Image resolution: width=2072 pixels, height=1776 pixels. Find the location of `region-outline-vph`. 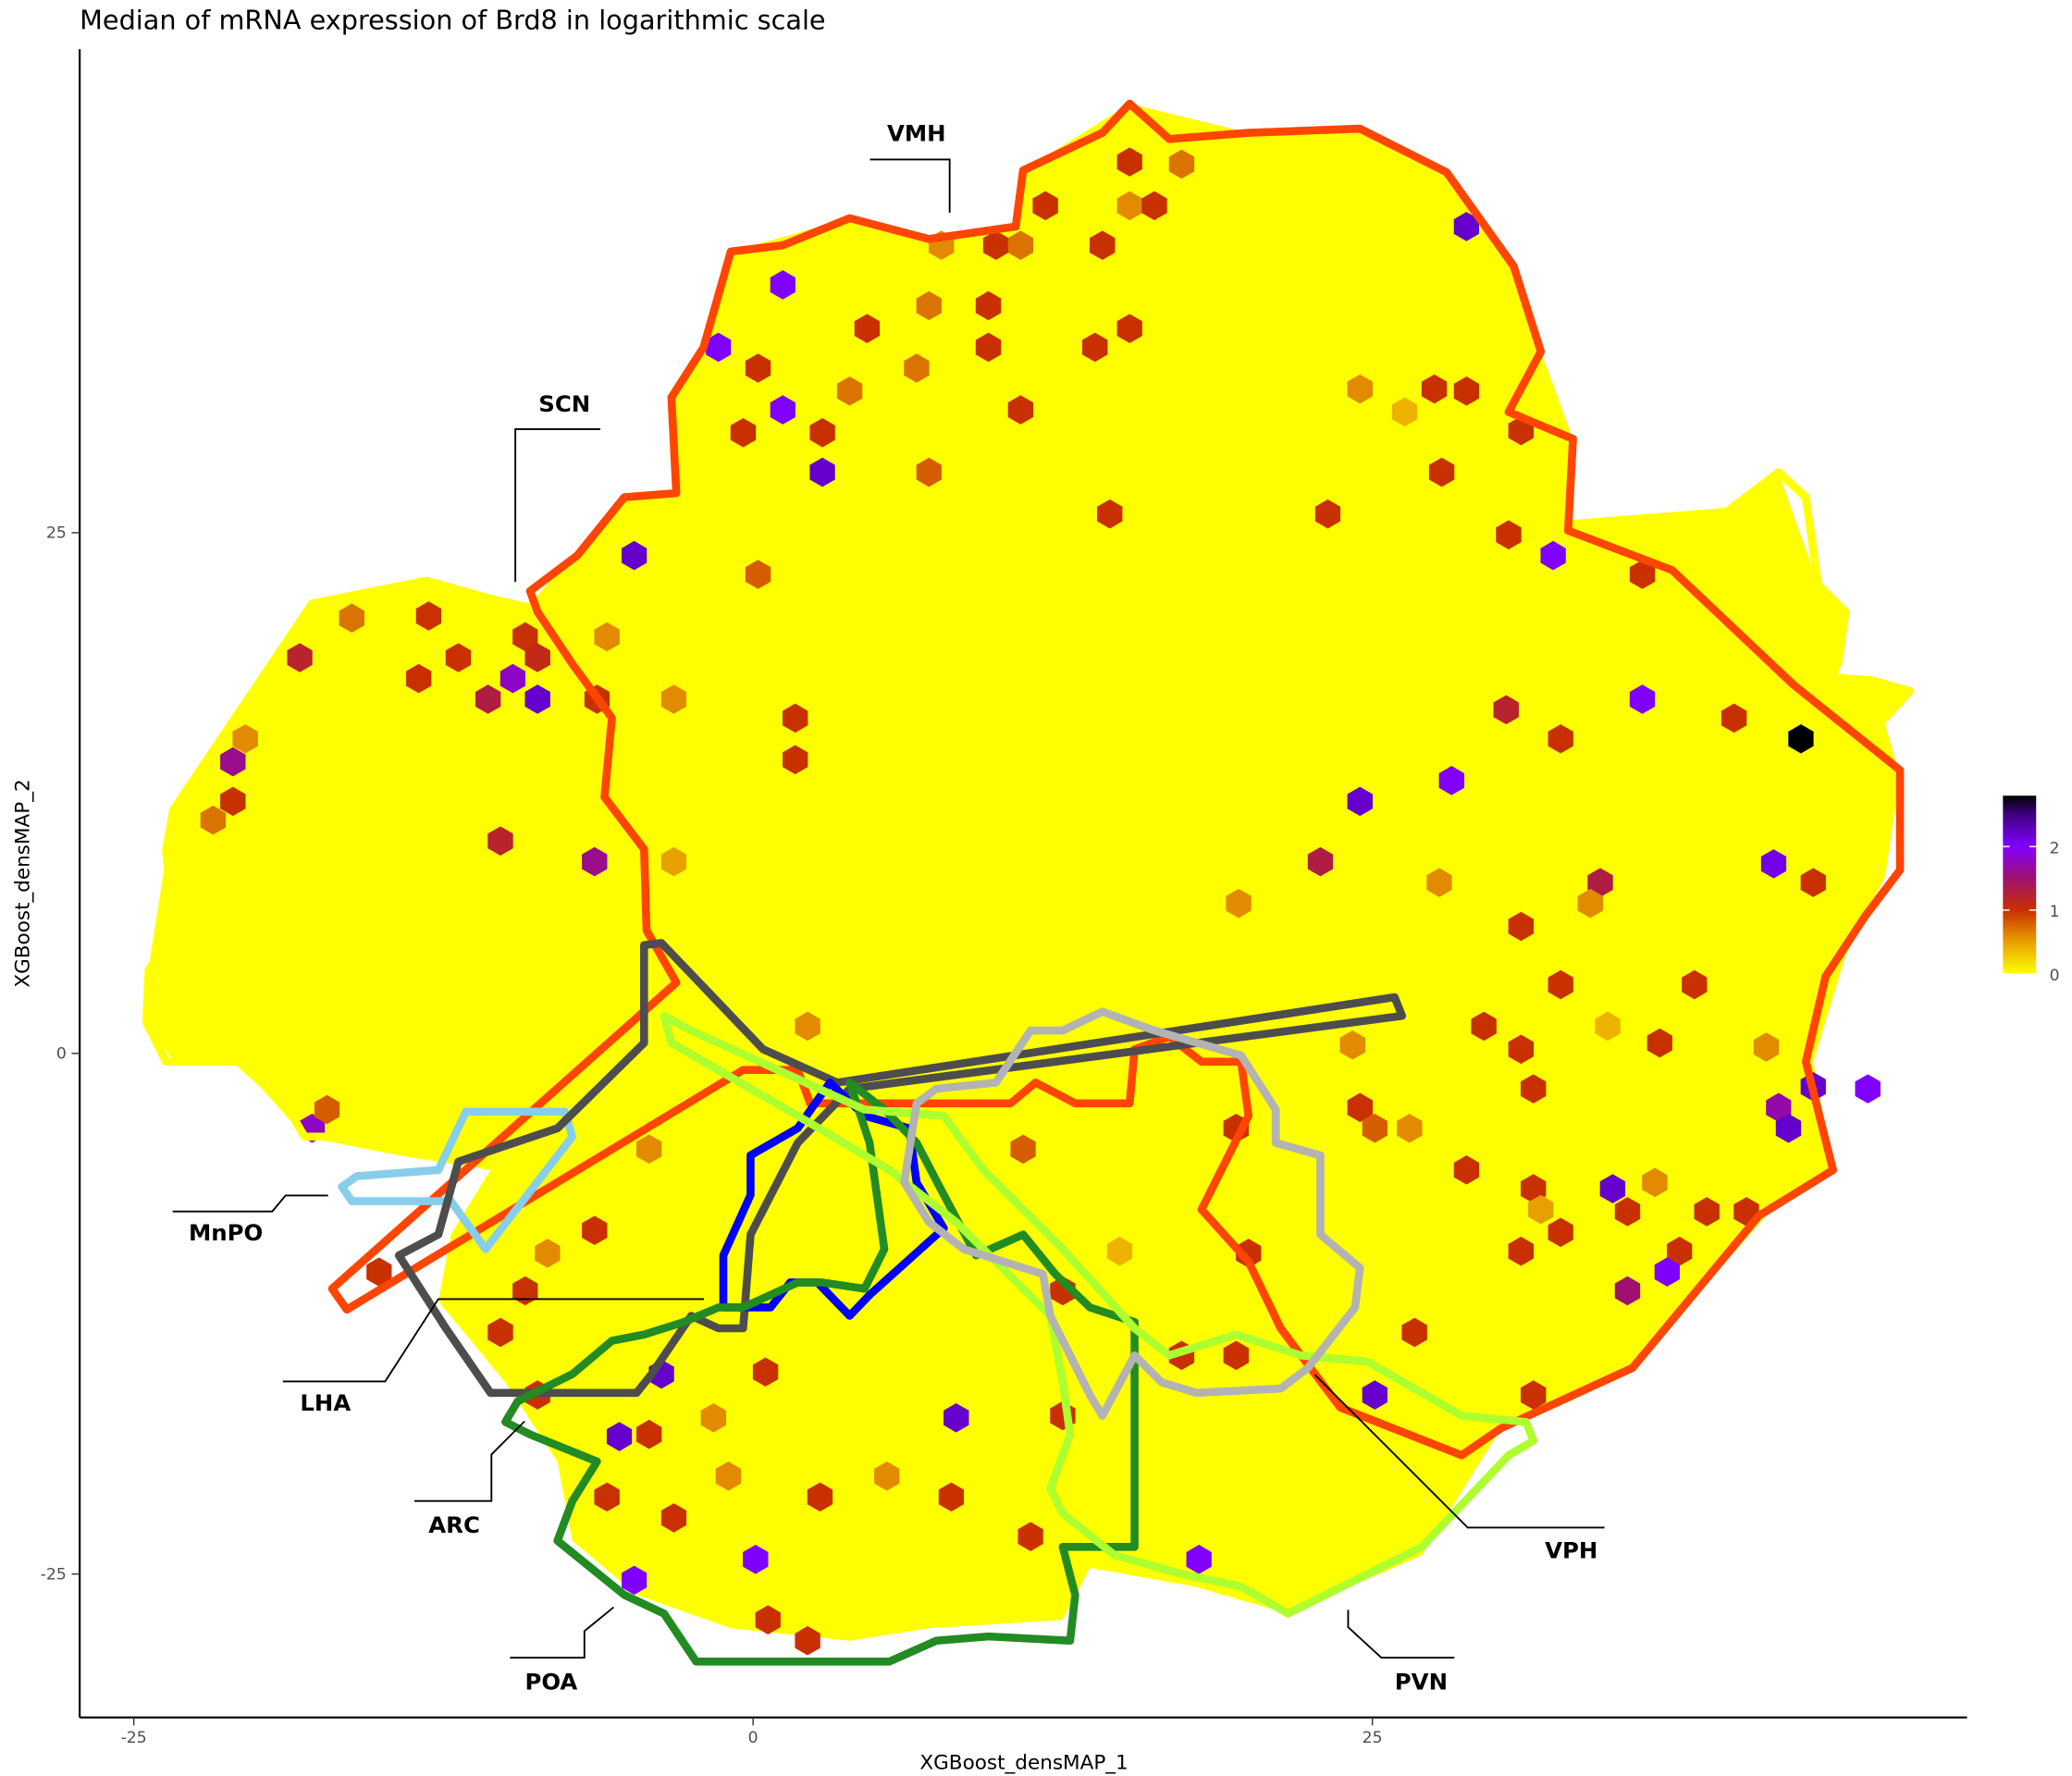

region-outline-vph is located at coordinates (1132, 1213).